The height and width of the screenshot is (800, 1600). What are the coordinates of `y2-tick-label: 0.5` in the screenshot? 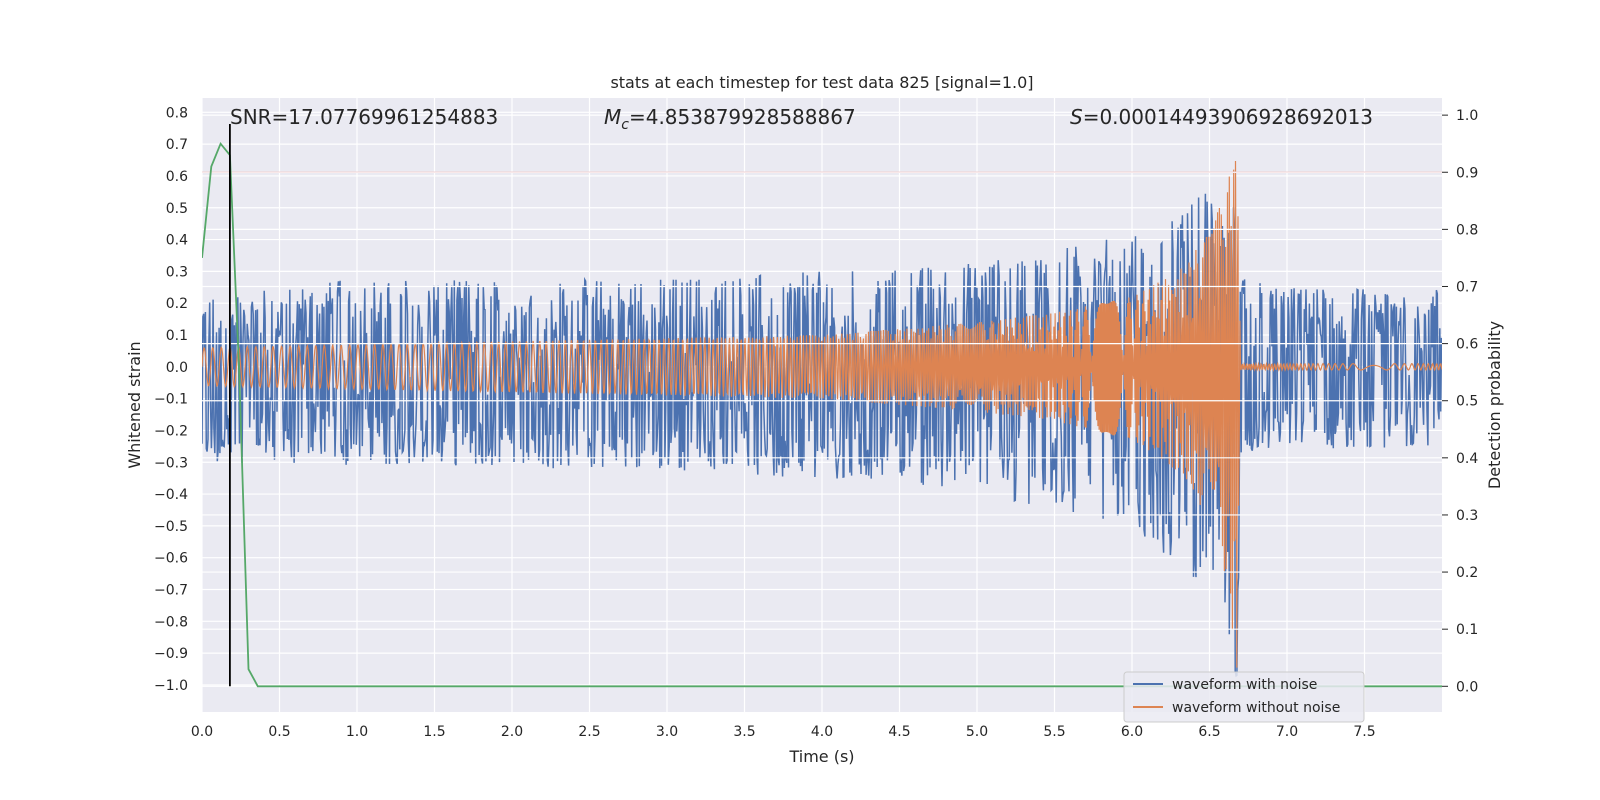 It's located at (1467, 402).